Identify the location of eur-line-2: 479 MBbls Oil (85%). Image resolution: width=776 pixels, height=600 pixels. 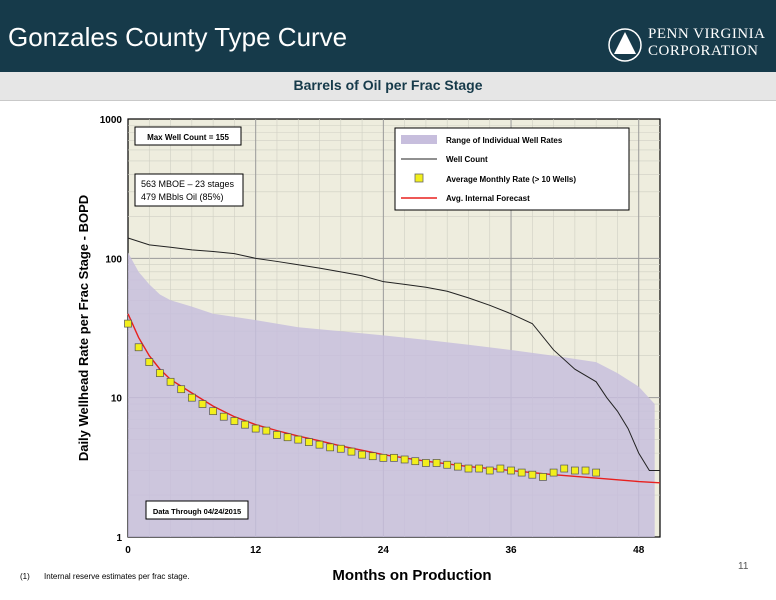
(182, 197).